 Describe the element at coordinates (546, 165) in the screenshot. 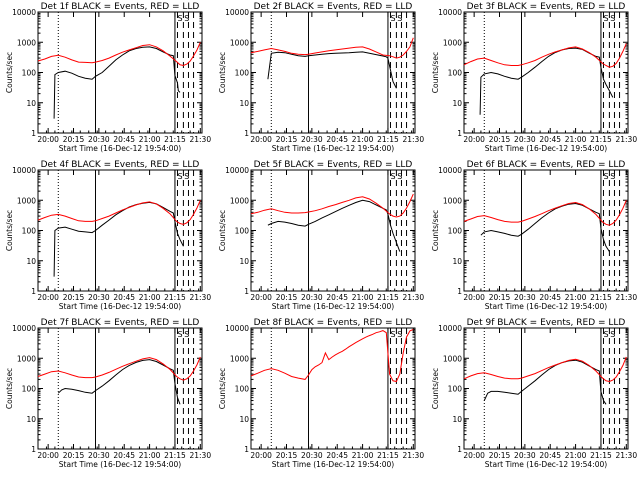

I see `chart-title: Det 6f BLACK = Events, RED = LLD` at that location.